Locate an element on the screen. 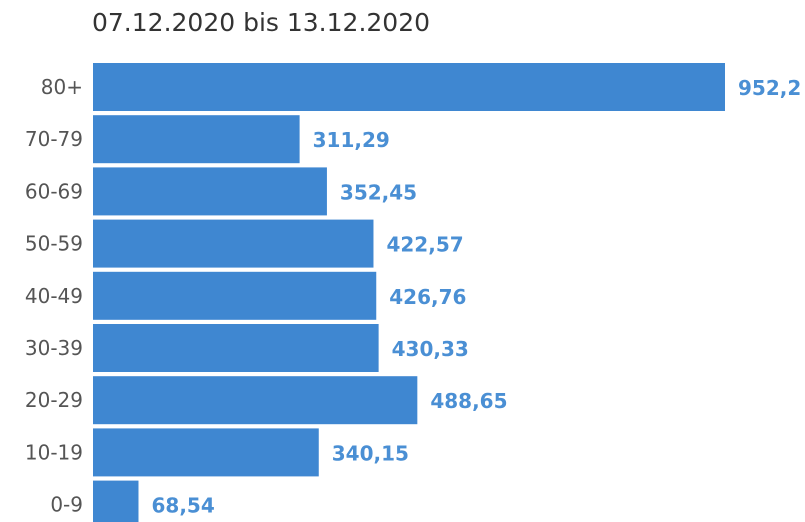 This screenshot has width=805, height=522. value-label-80+: 952,2 is located at coordinates (769, 88).